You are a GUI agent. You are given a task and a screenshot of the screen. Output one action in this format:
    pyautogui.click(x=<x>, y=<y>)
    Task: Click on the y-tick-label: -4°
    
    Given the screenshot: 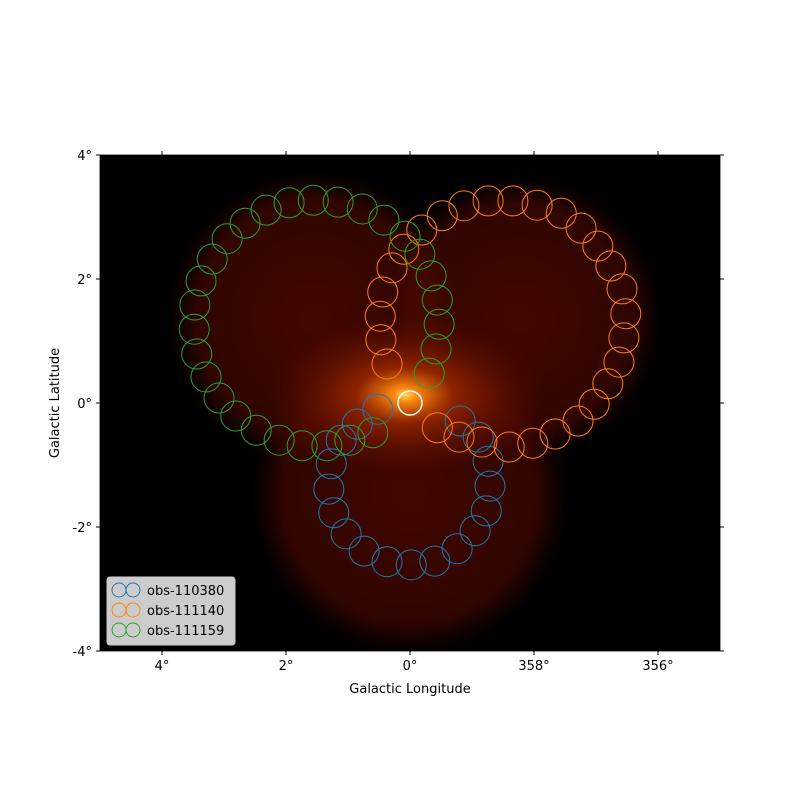 What is the action you would take?
    pyautogui.click(x=82, y=652)
    